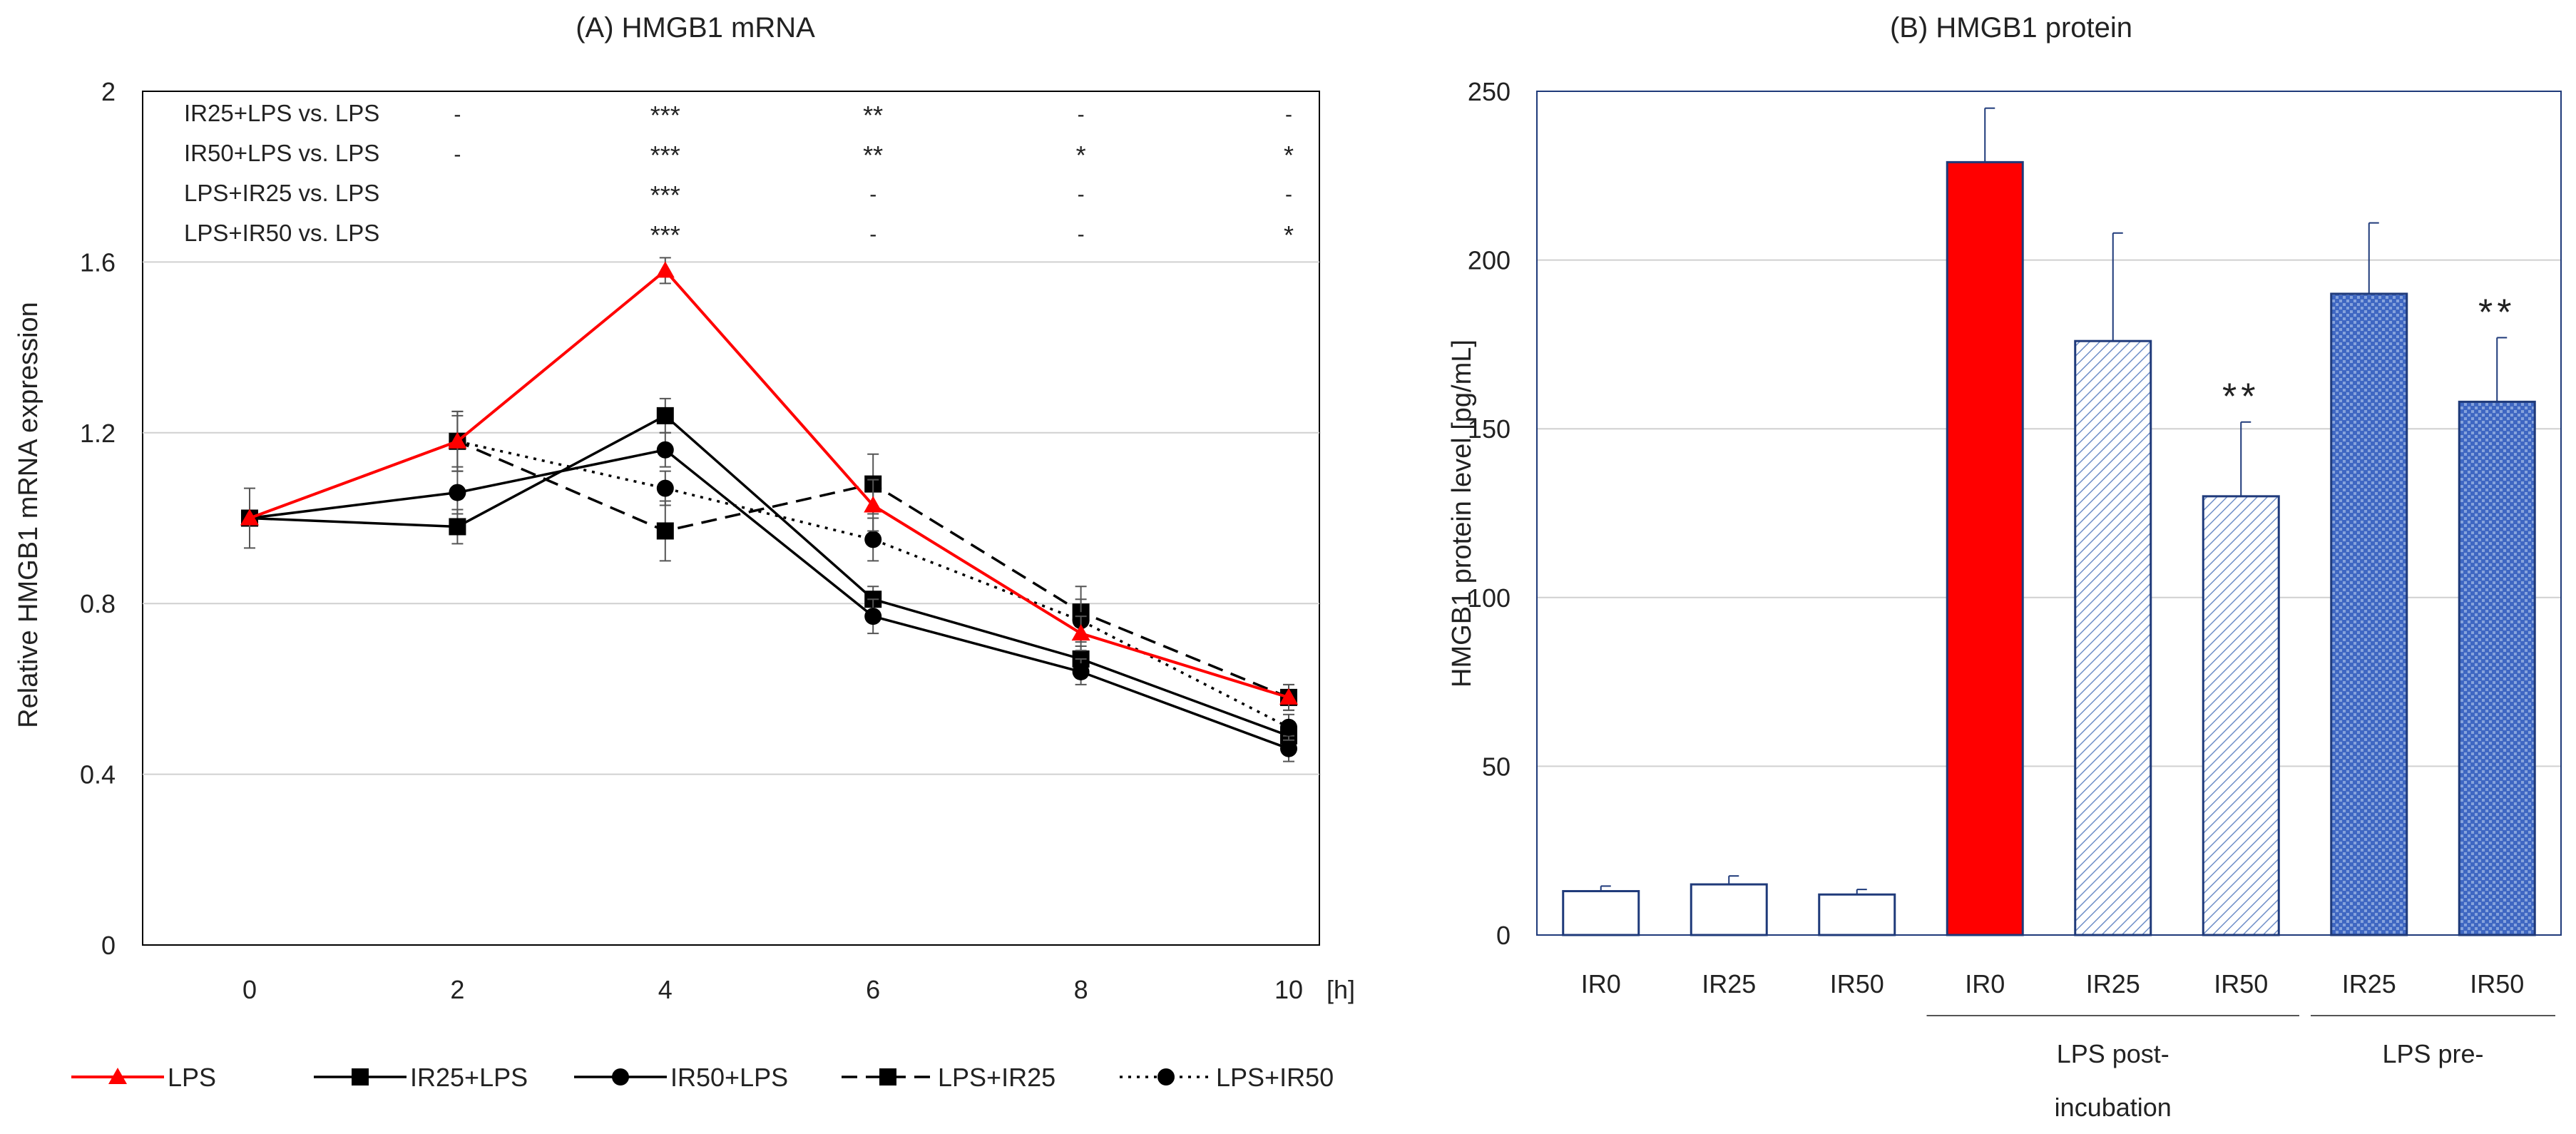 Image resolution: width=2576 pixels, height=1134 pixels. I want to click on panel-a-y-axis-label: Relative HMGB1 mRNA expression, so click(29, 515).